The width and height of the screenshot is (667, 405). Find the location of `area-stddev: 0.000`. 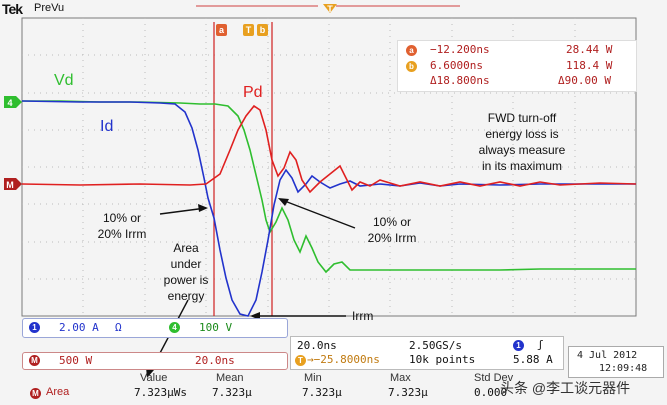

area-stddev: 0.000 is located at coordinates (491, 392).